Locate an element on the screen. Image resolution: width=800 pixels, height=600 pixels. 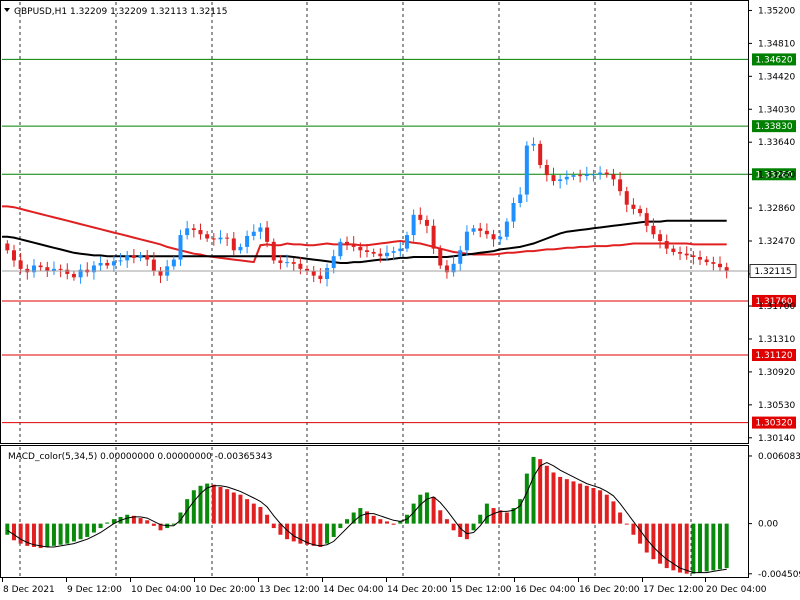
dropdown-triangle-icon is located at coordinates (7, 10).